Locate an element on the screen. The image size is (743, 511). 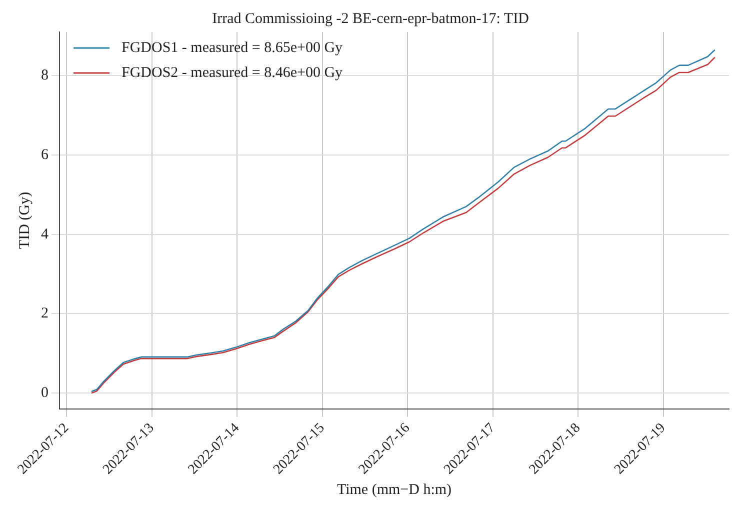
y-tick-label: 4 is located at coordinates (45, 234).